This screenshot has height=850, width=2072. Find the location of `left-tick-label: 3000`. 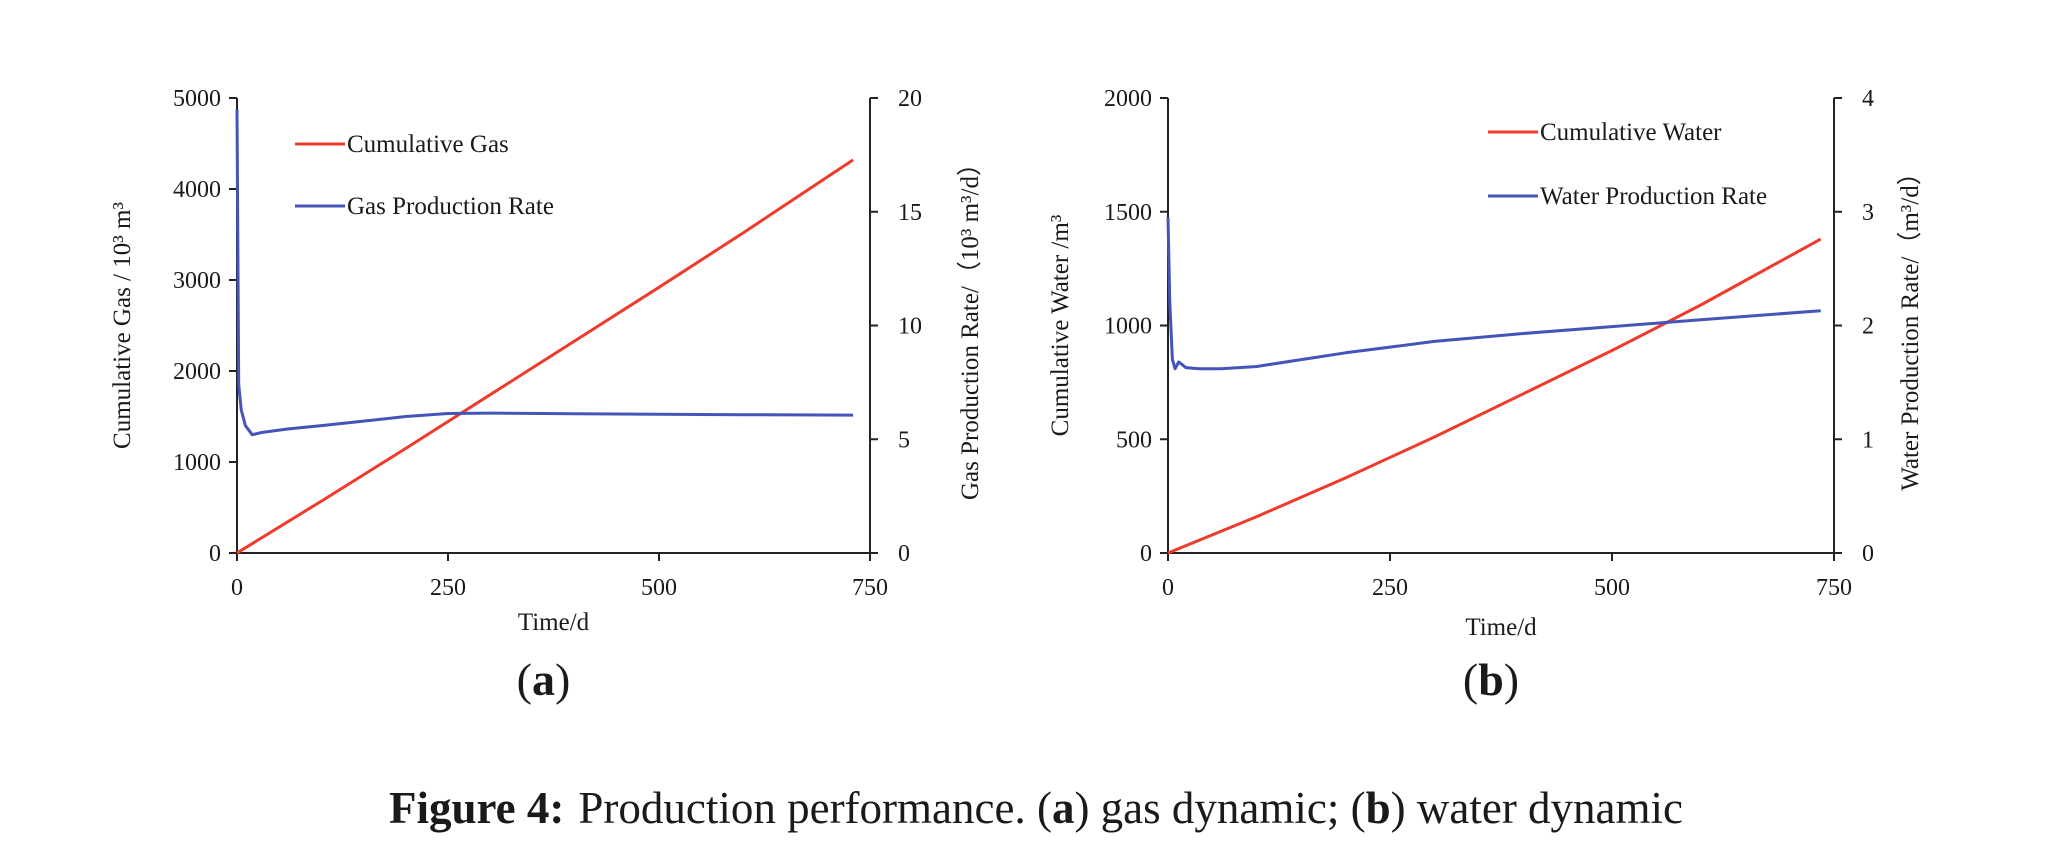

left-tick-label: 3000 is located at coordinates (197, 281).